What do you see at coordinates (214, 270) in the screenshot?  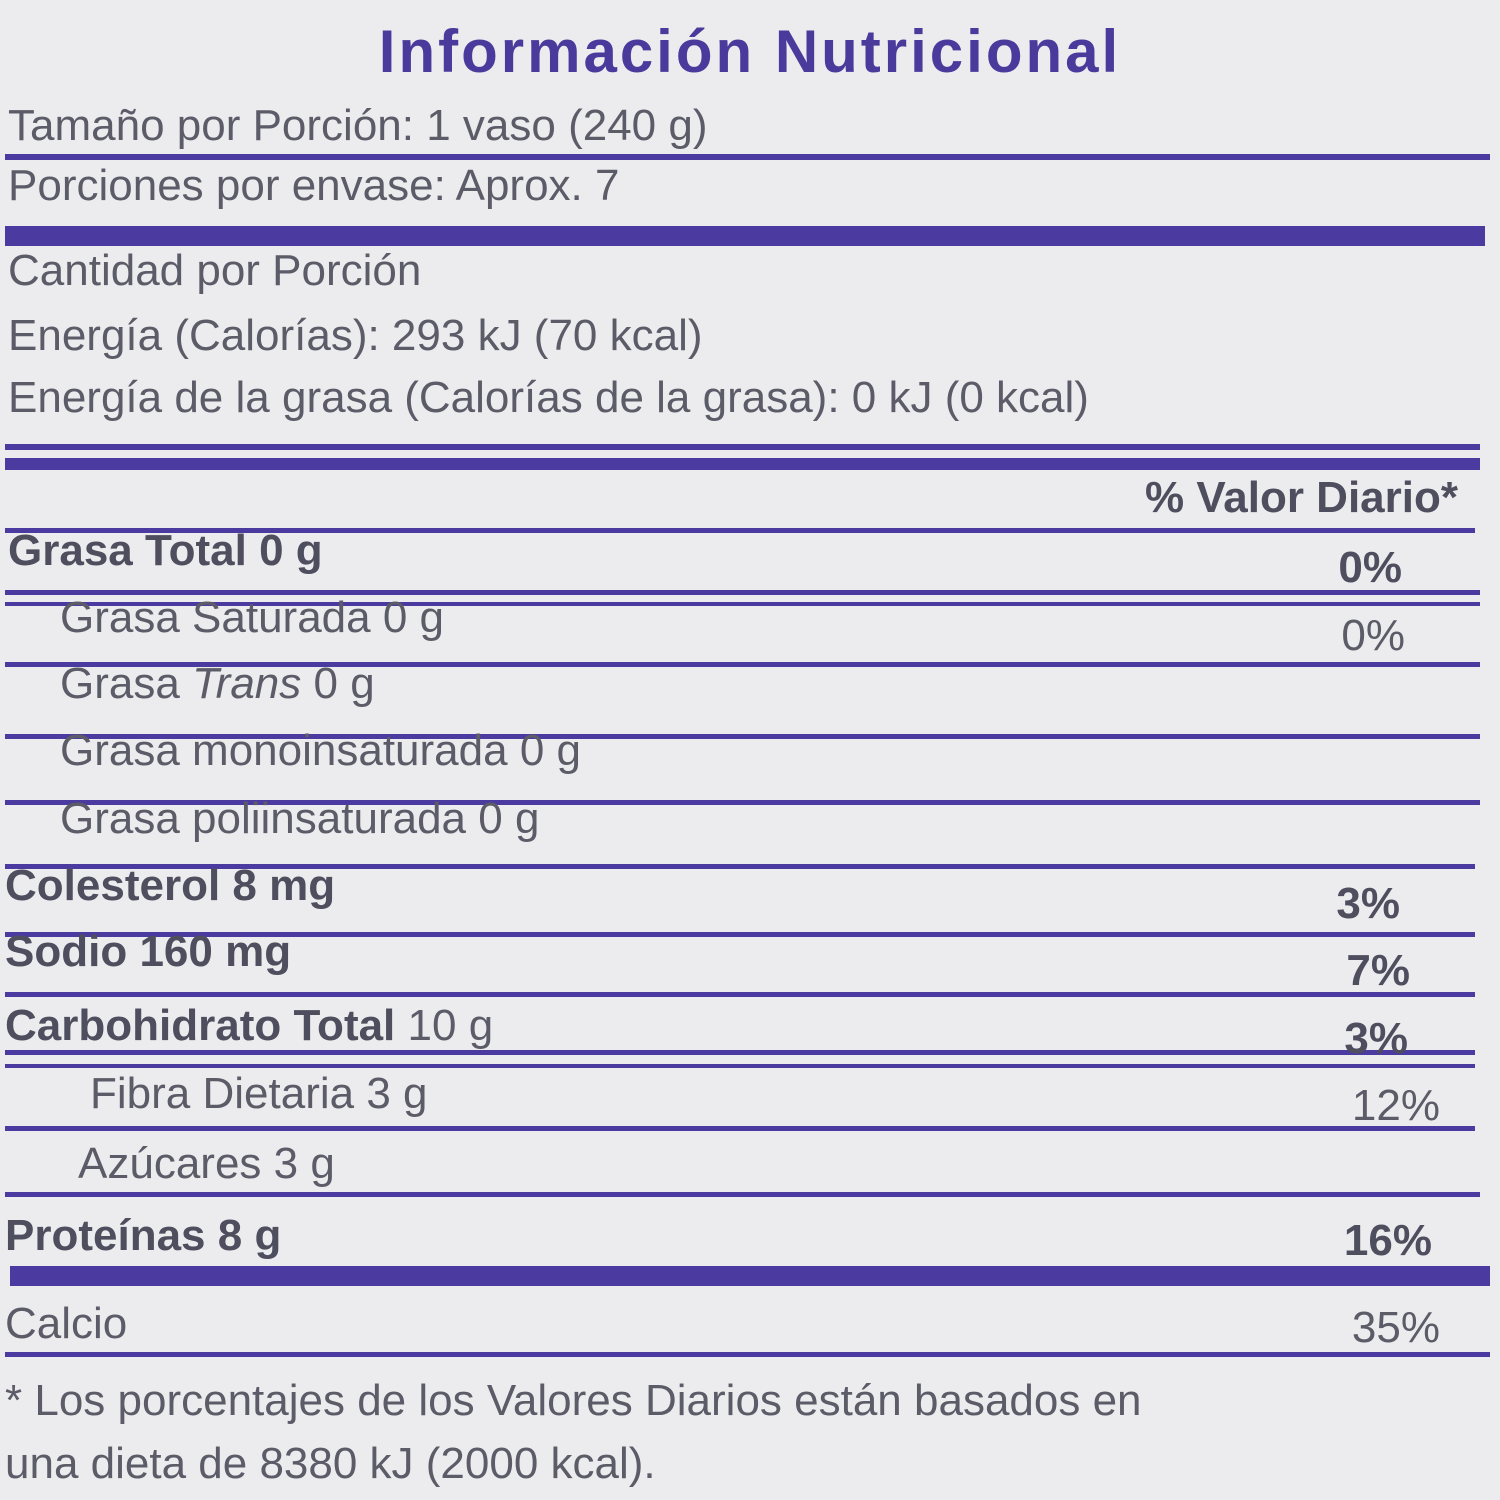 I see `amount-header: Cantidad por Porción` at bounding box center [214, 270].